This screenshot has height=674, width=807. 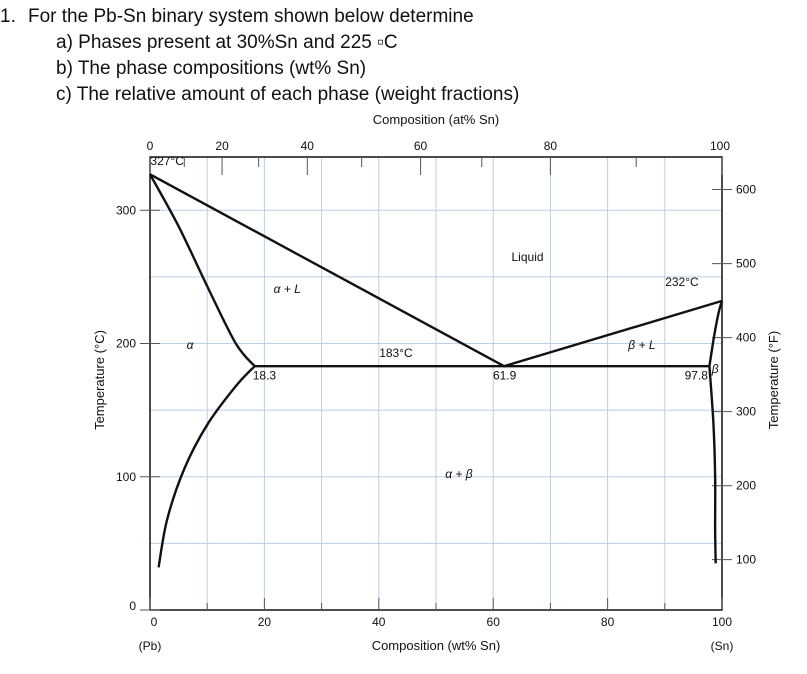 What do you see at coordinates (222, 146) in the screenshot?
I see `at-tick-label: 20` at bounding box center [222, 146].